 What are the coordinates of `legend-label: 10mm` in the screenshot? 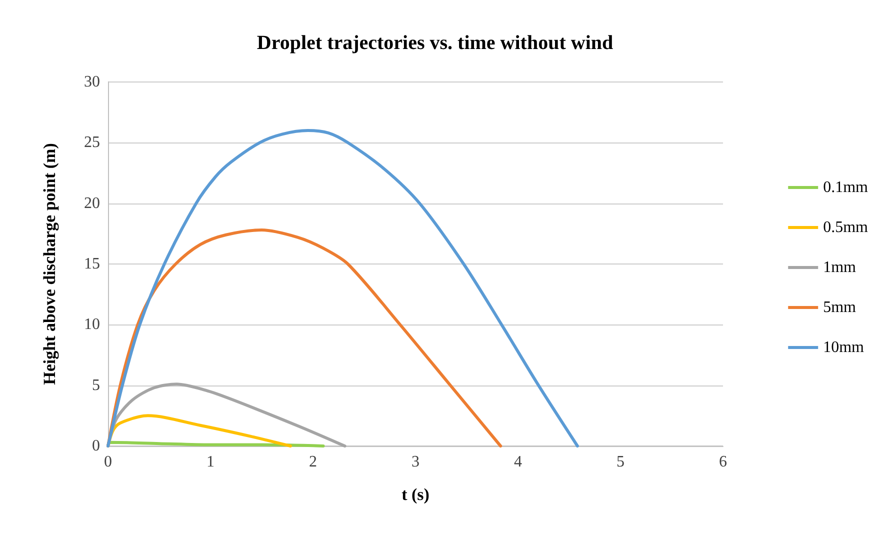 It's located at (844, 347).